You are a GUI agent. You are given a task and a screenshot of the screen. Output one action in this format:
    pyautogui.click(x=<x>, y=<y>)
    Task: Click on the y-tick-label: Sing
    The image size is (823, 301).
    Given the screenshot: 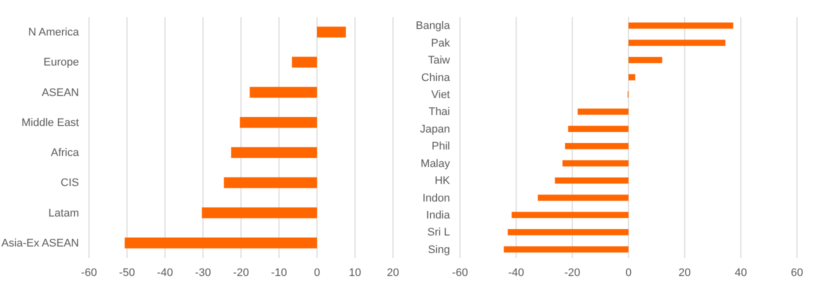 What is the action you would take?
    pyautogui.click(x=439, y=250)
    